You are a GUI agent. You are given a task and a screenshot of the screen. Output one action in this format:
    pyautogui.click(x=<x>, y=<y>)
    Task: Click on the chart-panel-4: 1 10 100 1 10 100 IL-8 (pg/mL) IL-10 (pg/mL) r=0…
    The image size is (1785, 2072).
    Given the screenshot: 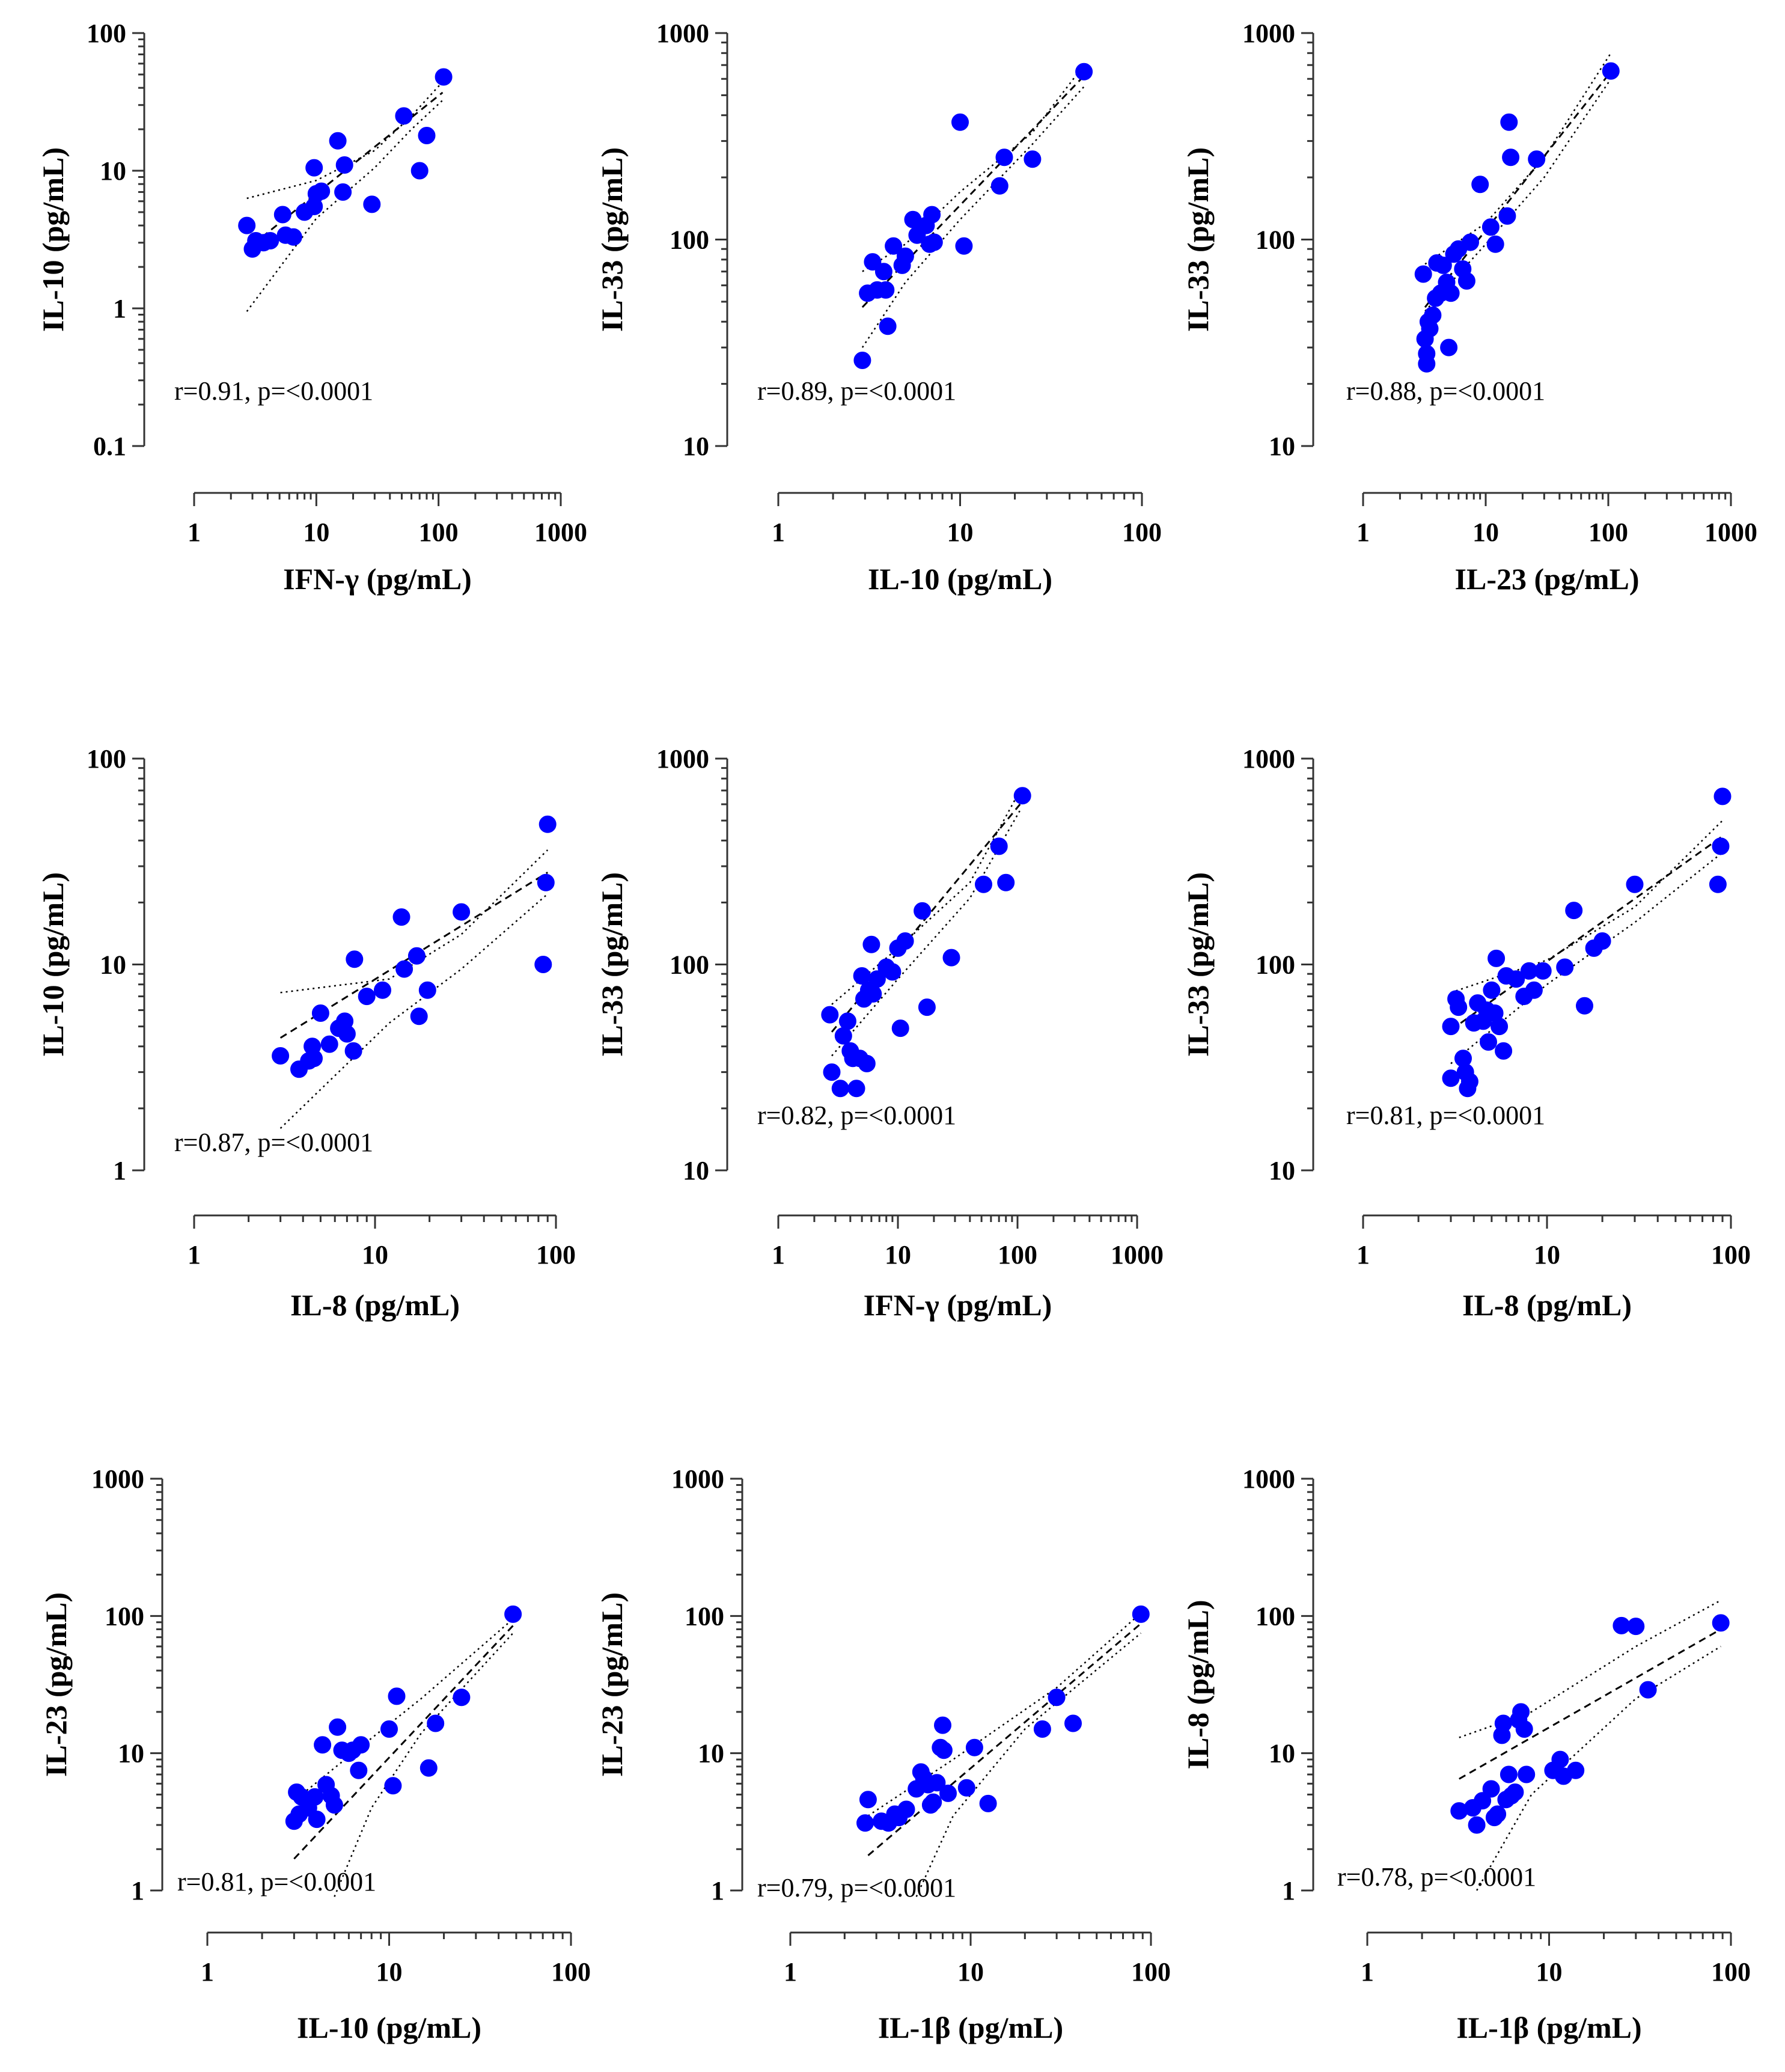 What is the action you would take?
    pyautogui.click(x=306, y=1033)
    